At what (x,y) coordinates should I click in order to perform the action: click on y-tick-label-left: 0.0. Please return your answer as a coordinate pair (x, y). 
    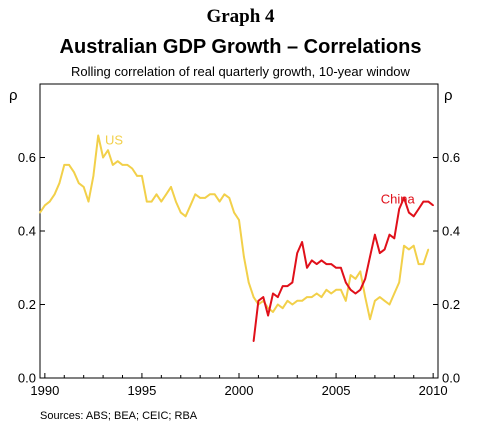
    Looking at the image, I should click on (27, 378).